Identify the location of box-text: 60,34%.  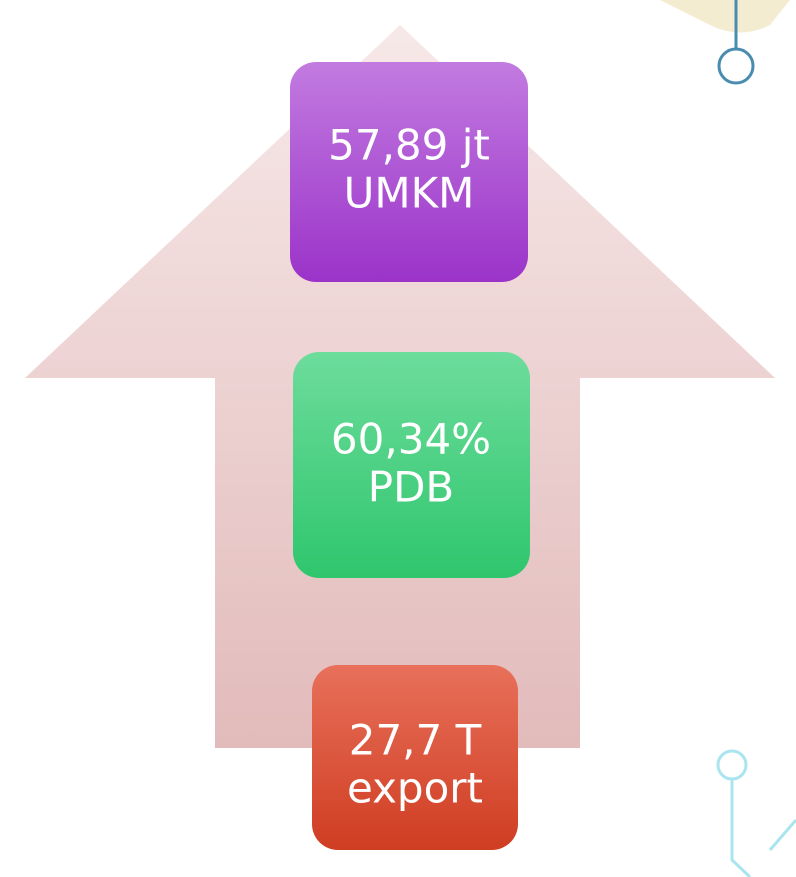
(411, 439).